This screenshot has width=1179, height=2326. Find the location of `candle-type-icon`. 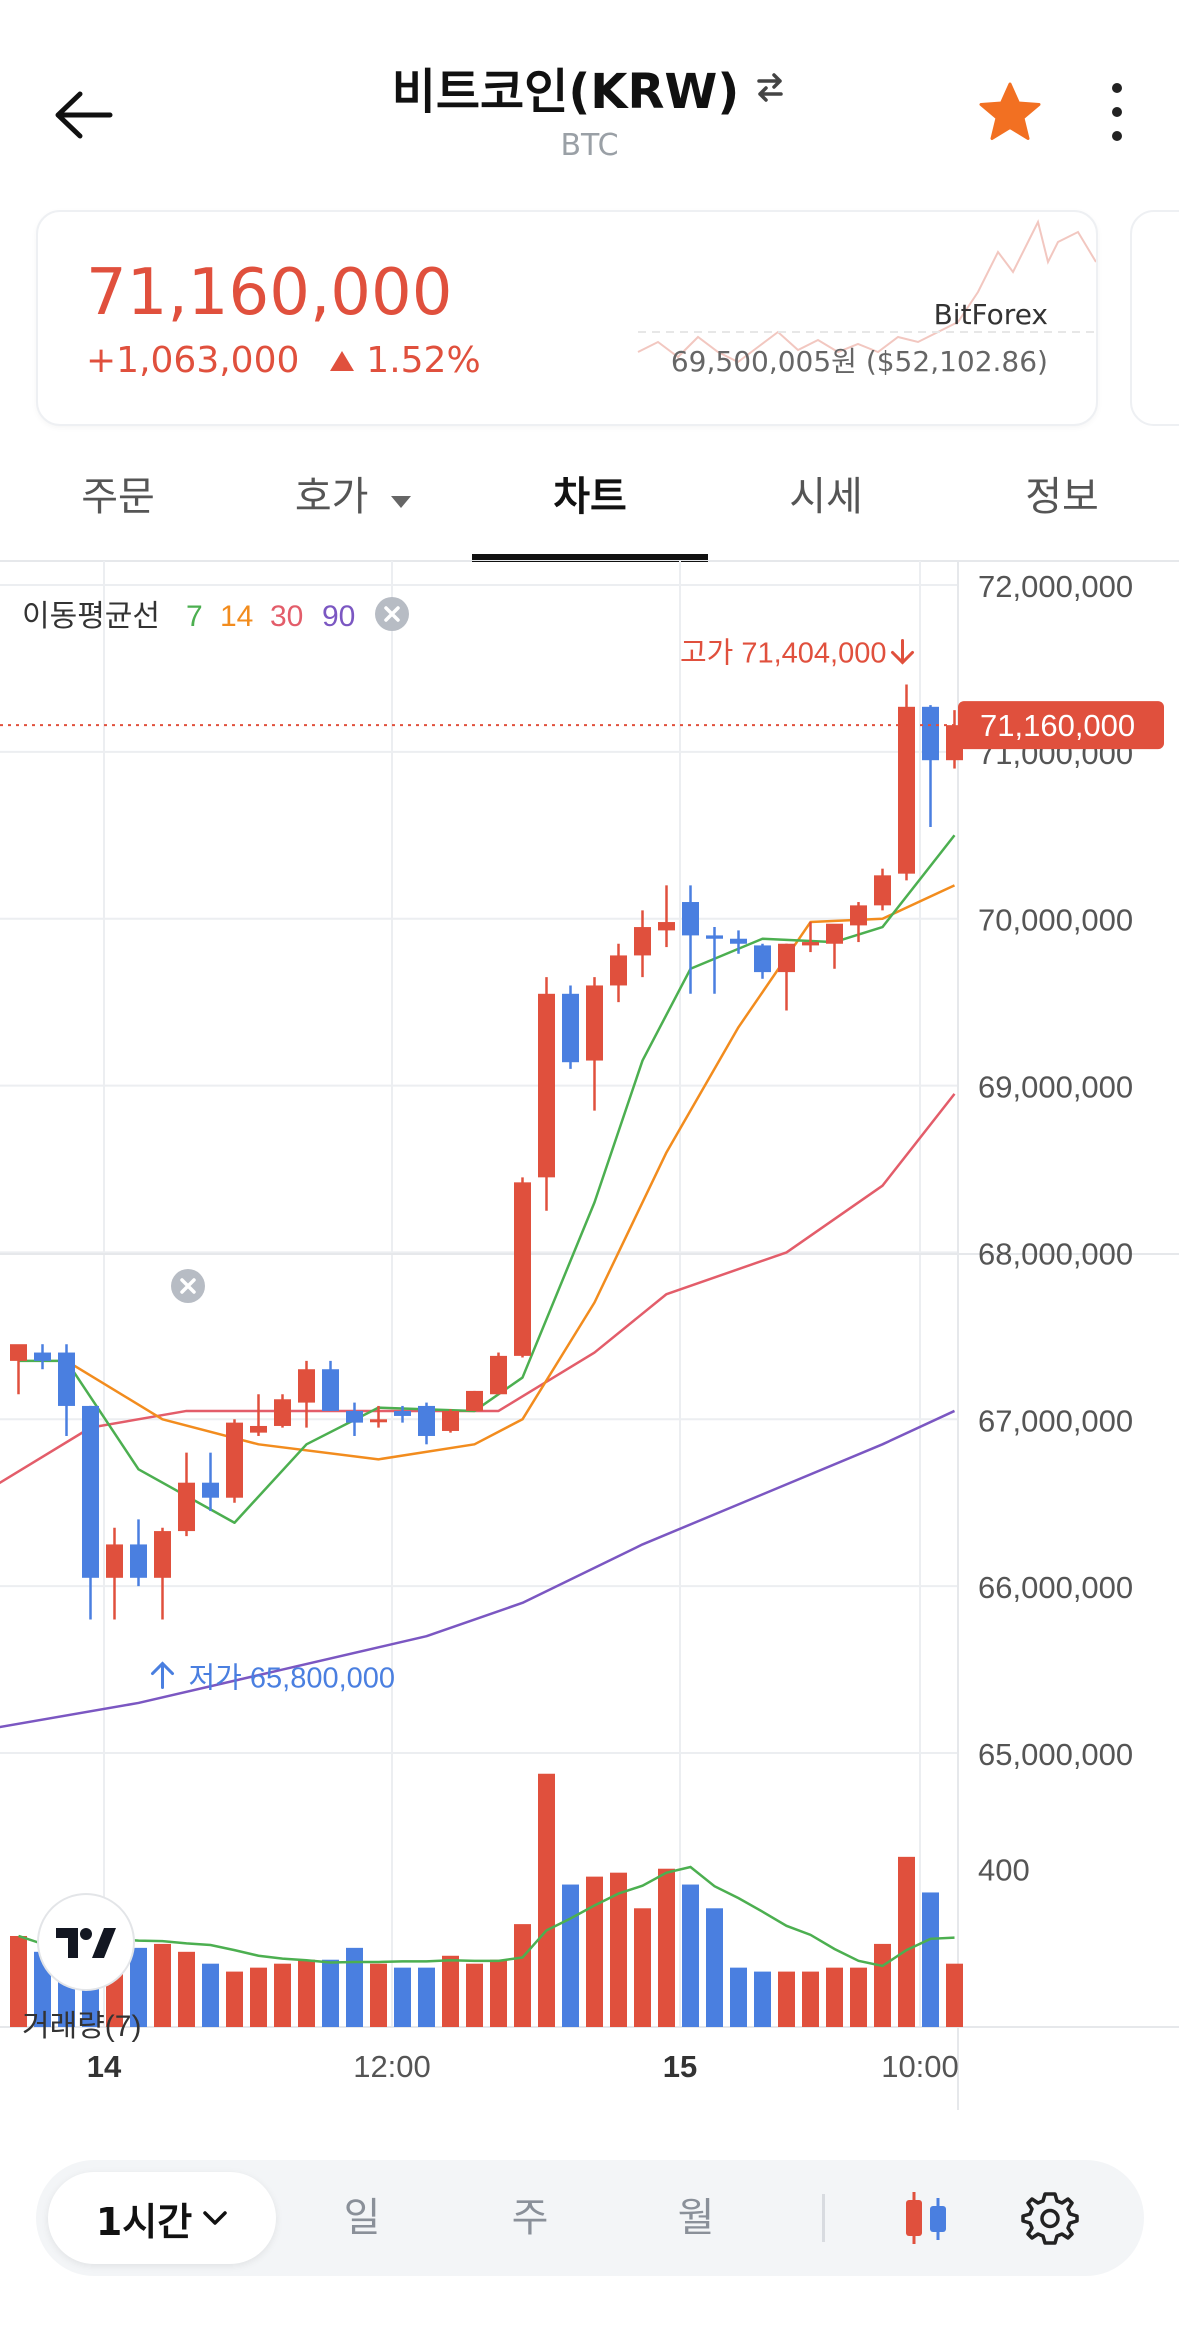

candle-type-icon is located at coordinates (926, 2218).